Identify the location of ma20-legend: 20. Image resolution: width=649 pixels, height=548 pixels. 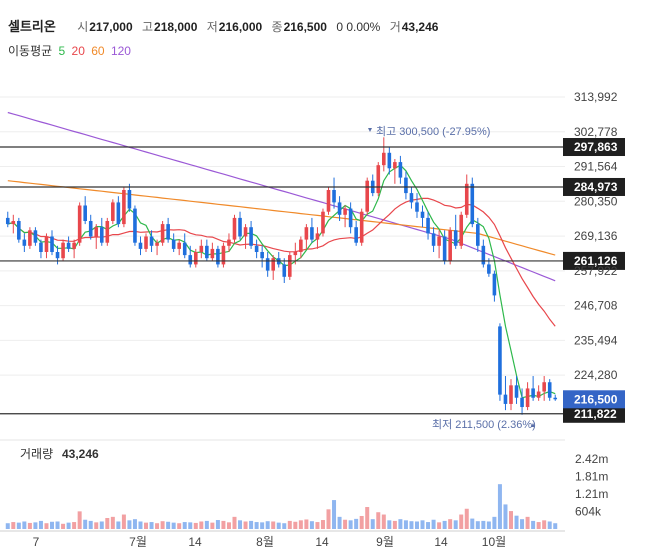
(78, 51).